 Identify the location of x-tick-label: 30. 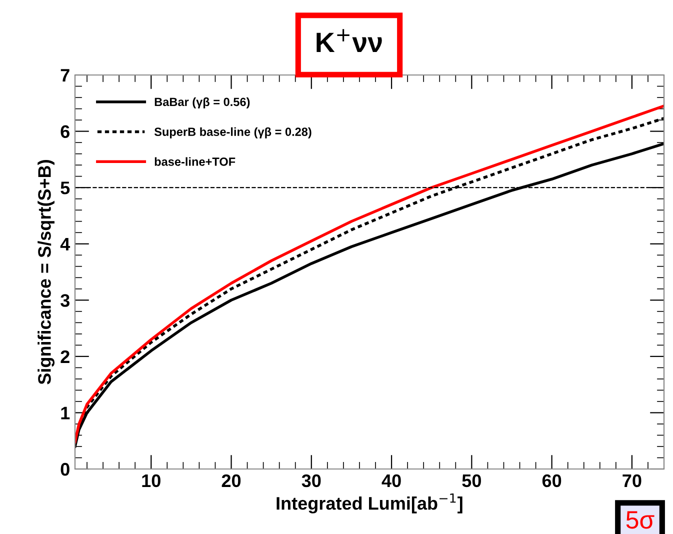
(311, 481).